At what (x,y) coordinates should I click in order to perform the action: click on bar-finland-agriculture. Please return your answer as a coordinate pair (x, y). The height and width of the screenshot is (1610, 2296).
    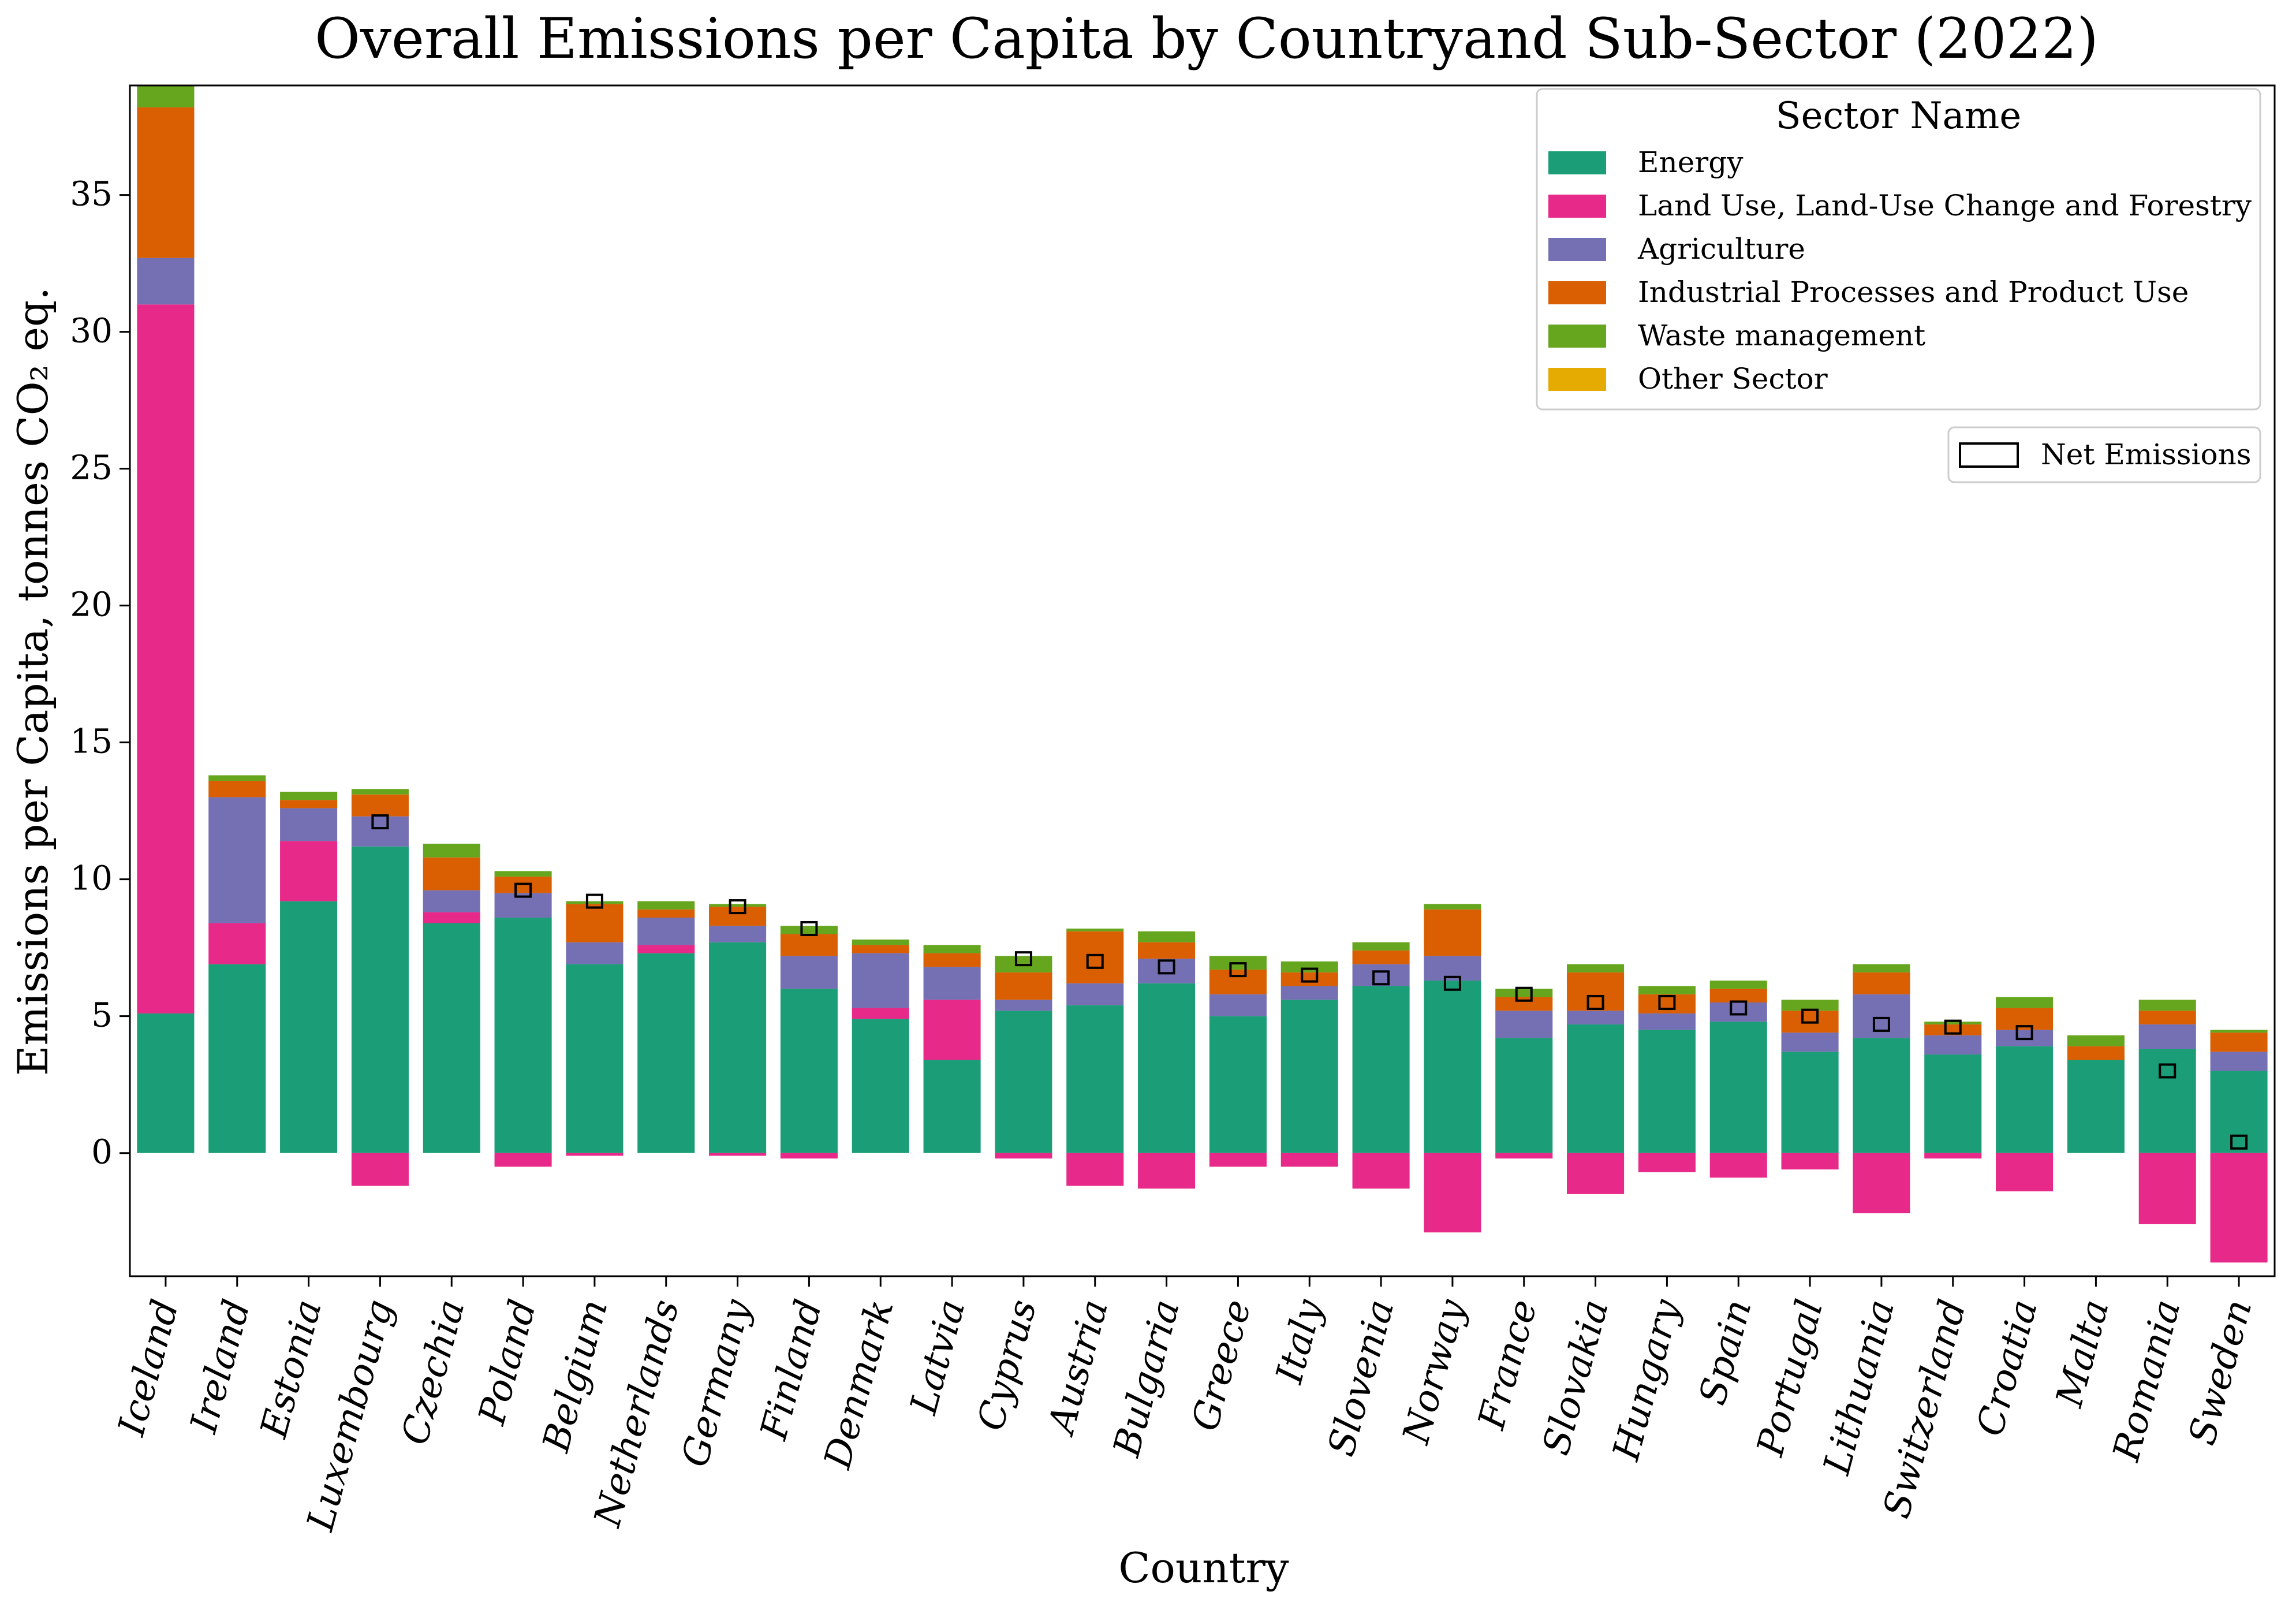
    Looking at the image, I should click on (809, 973).